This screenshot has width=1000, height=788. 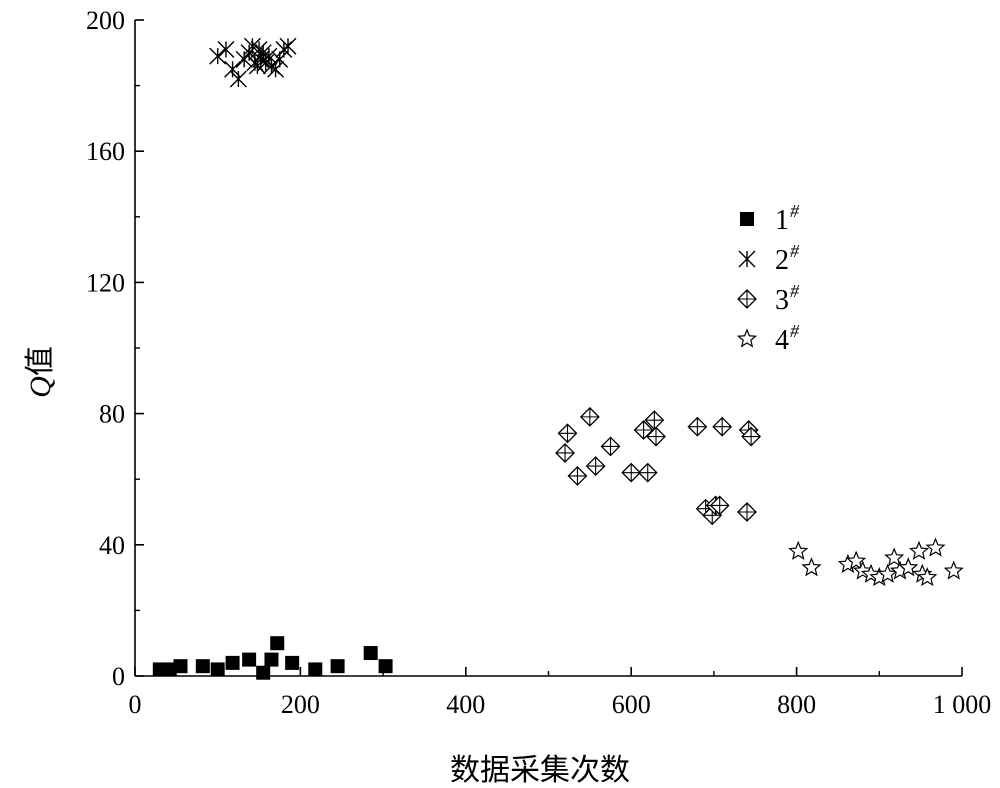 I want to click on y-tick-label: 80, so click(x=112, y=414).